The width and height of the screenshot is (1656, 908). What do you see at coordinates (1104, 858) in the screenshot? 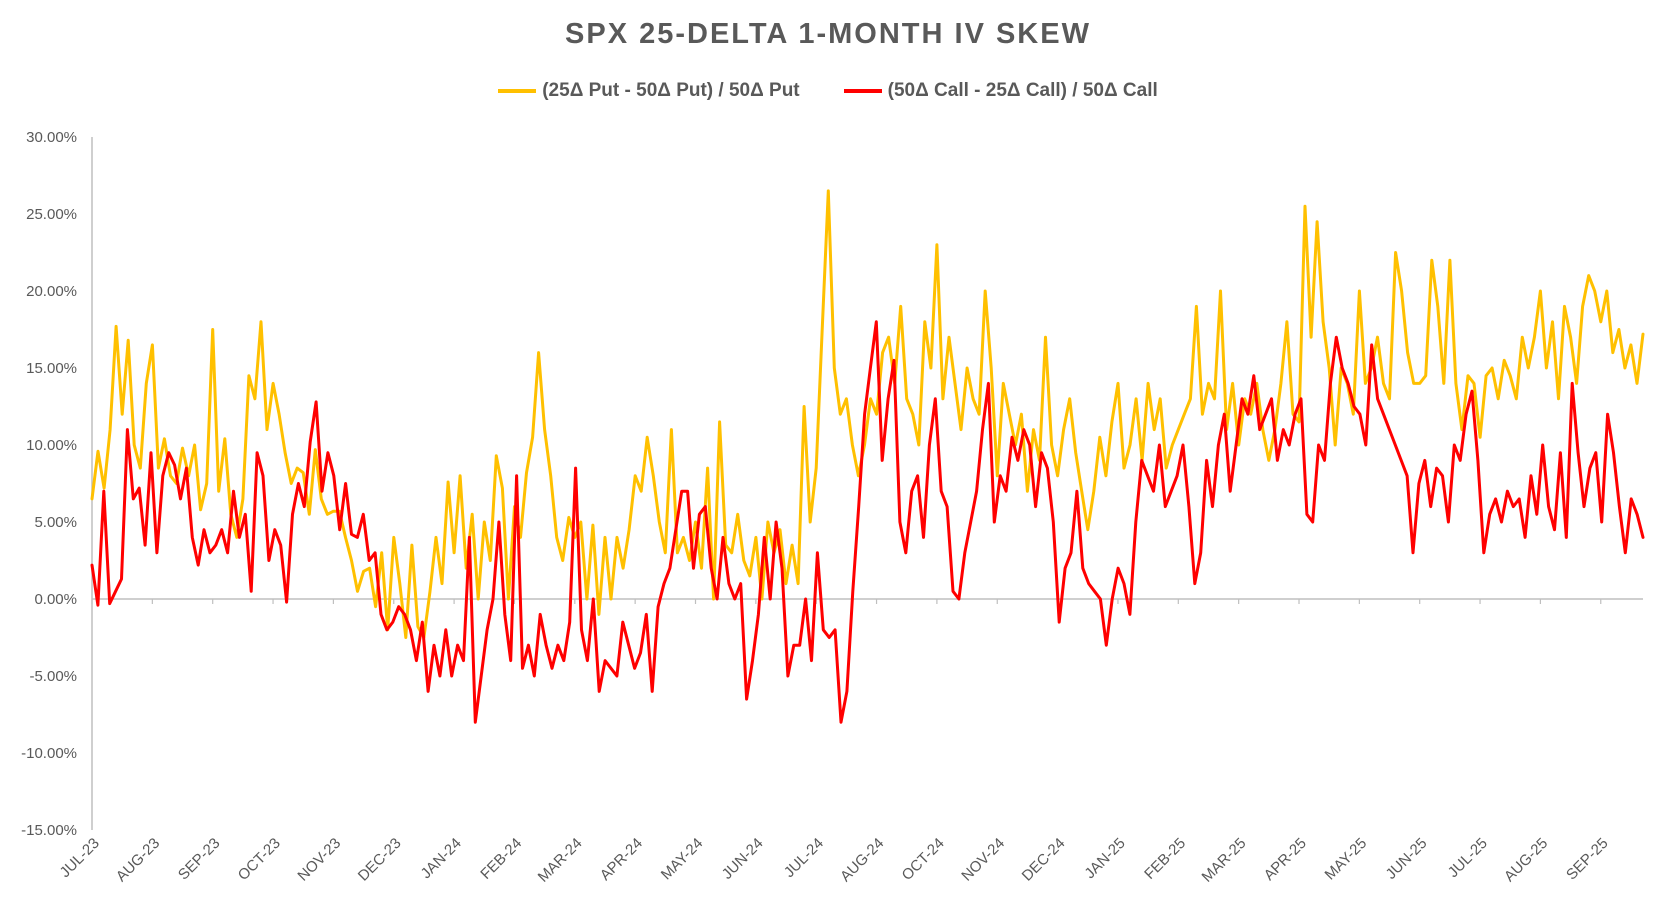
I see `x-tick-label: JAN-25` at bounding box center [1104, 858].